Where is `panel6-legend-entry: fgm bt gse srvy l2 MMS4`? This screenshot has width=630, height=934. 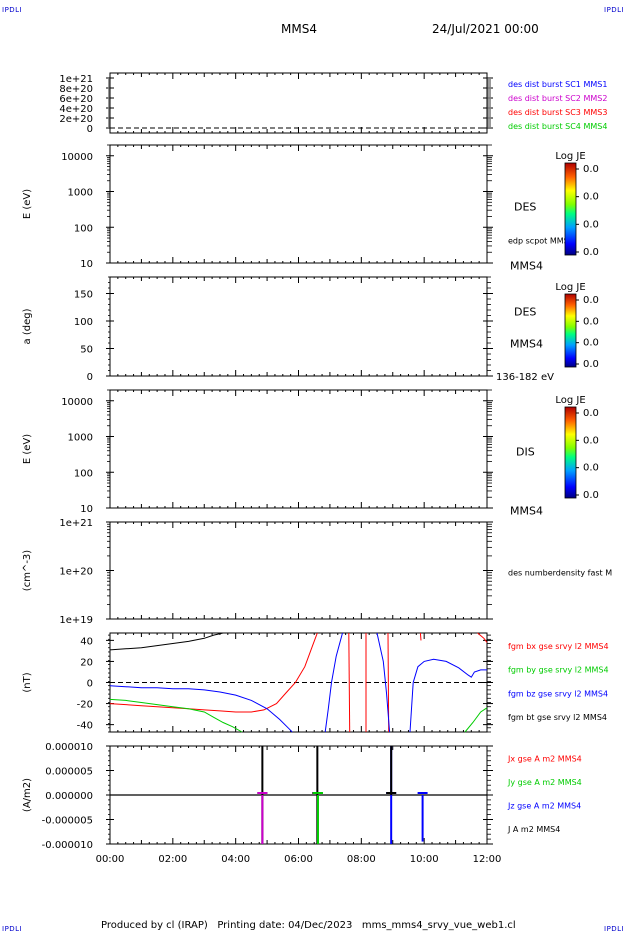
panel6-legend-entry: fgm bt gse srvy l2 MMS4 is located at coordinates (557, 717).